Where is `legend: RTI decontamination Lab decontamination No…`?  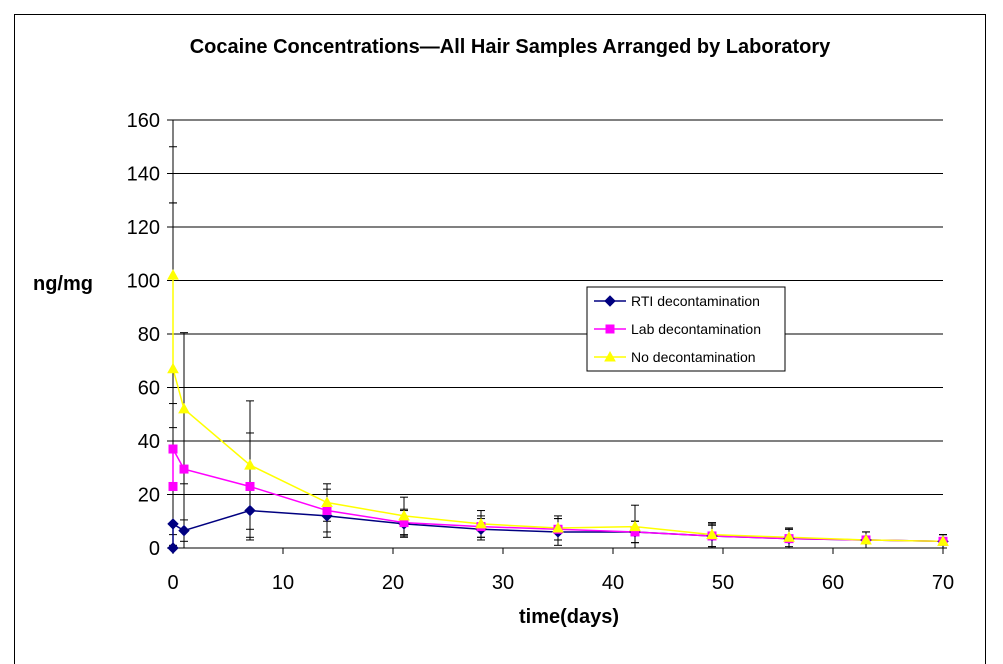
legend: RTI decontamination Lab decontamination No… is located at coordinates (686, 329).